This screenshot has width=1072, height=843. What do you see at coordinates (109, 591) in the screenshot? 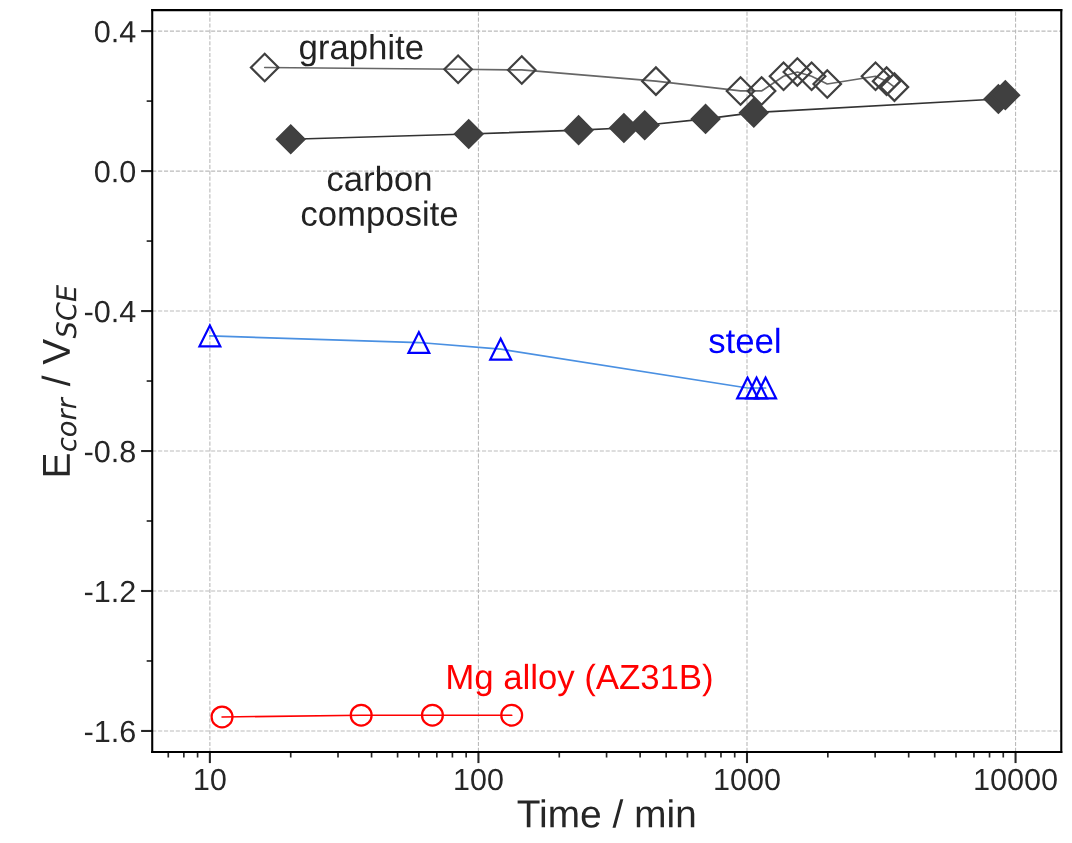
I see `y-tick-label: -1.2` at bounding box center [109, 591].